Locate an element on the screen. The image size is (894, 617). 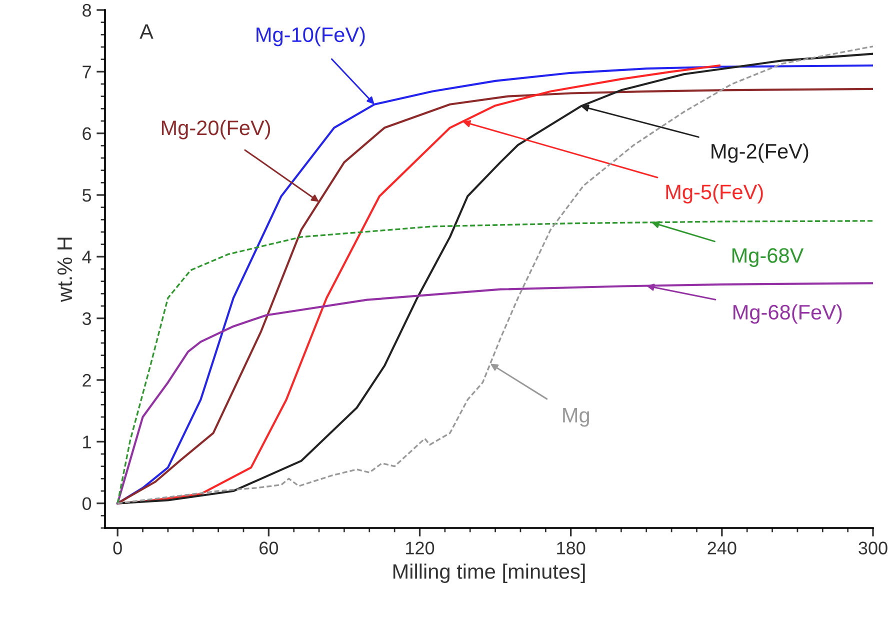
y-tick-label: 1 is located at coordinates (87, 442).